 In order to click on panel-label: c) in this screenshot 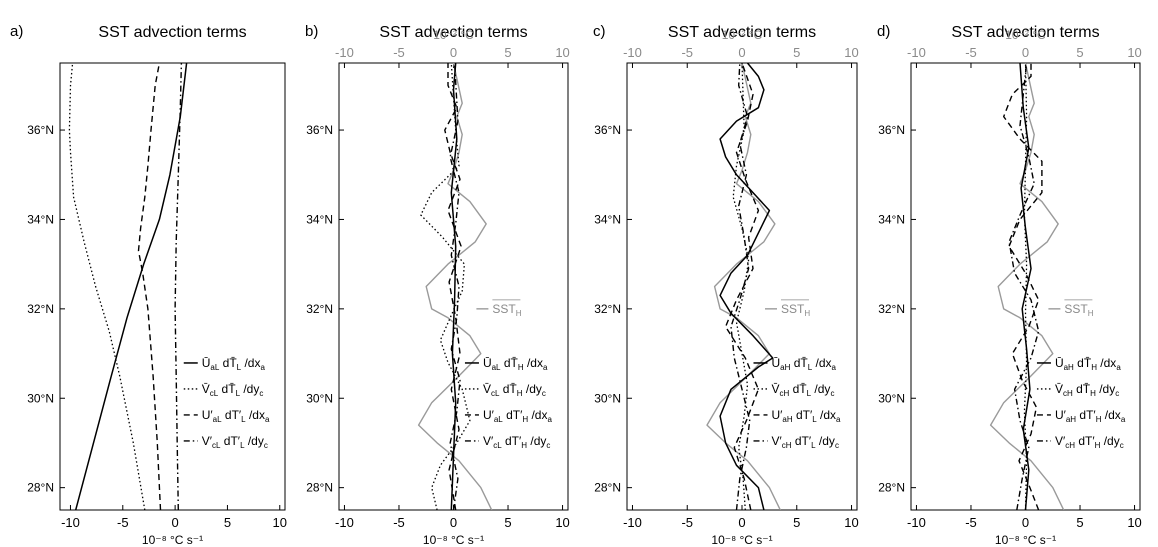, I will do `click(599, 31)`.